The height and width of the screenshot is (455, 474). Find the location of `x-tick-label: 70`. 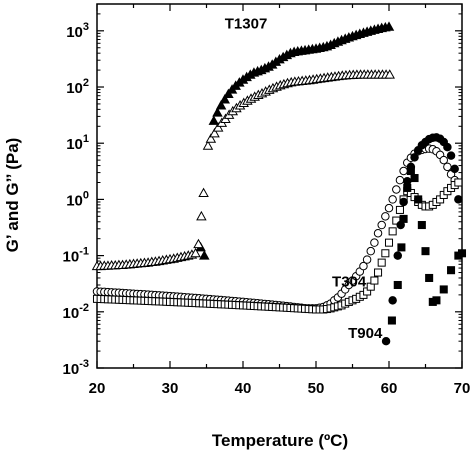

x-tick-label: 70 is located at coordinates (462, 388).